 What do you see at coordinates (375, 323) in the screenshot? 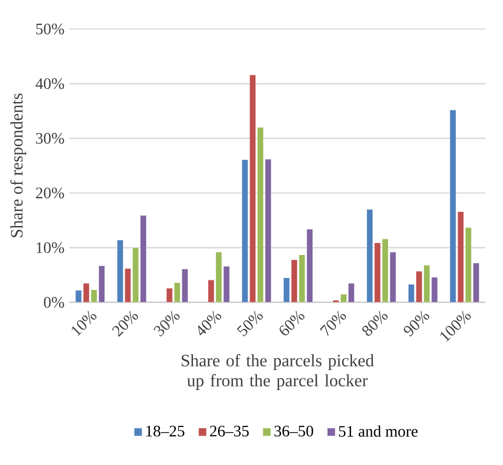
I see `x-tick-label: 80%` at bounding box center [375, 323].